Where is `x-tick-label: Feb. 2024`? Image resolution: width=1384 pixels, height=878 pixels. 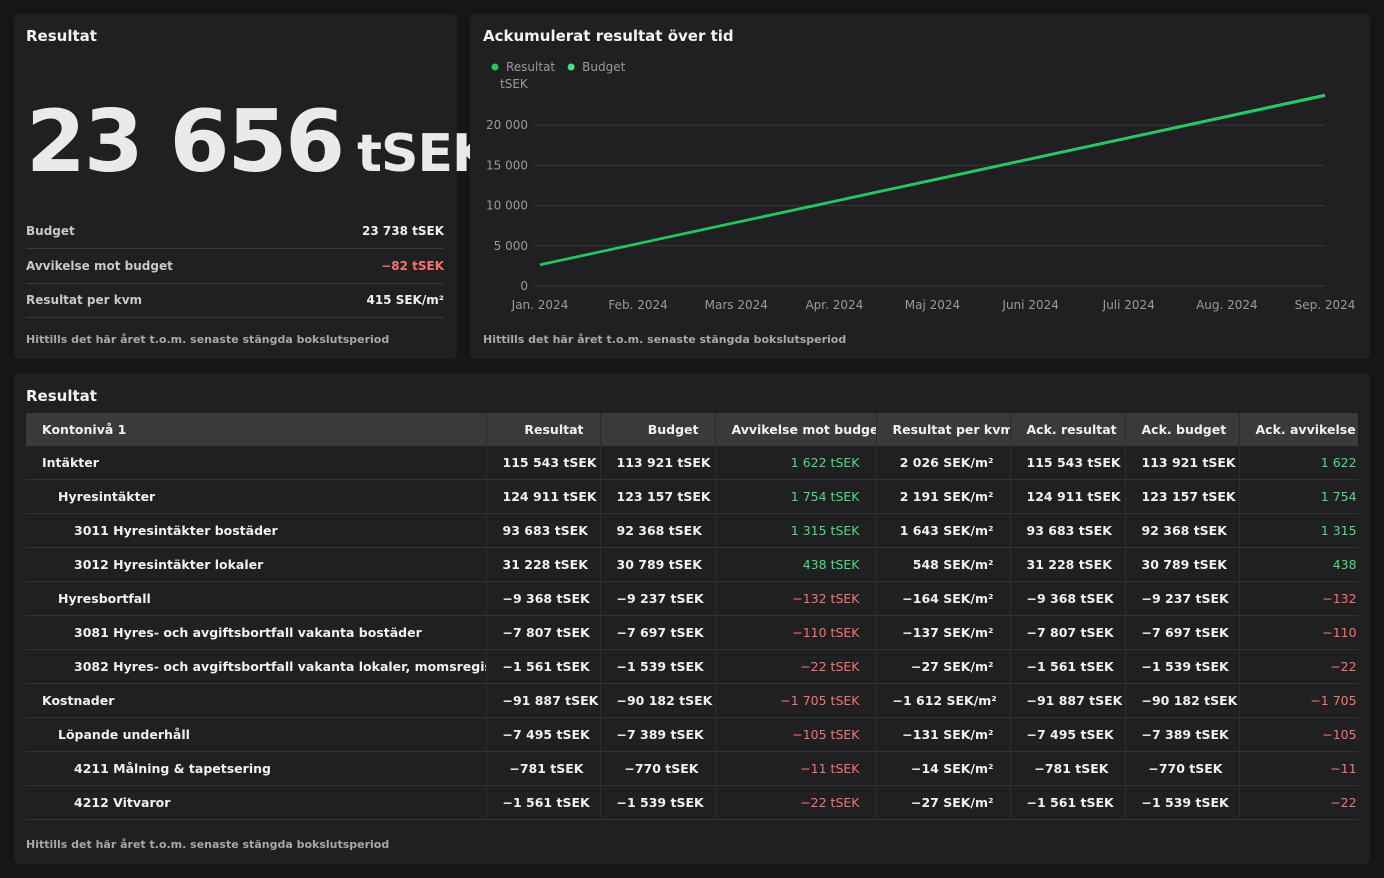 x-tick-label: Feb. 2024 is located at coordinates (637, 305).